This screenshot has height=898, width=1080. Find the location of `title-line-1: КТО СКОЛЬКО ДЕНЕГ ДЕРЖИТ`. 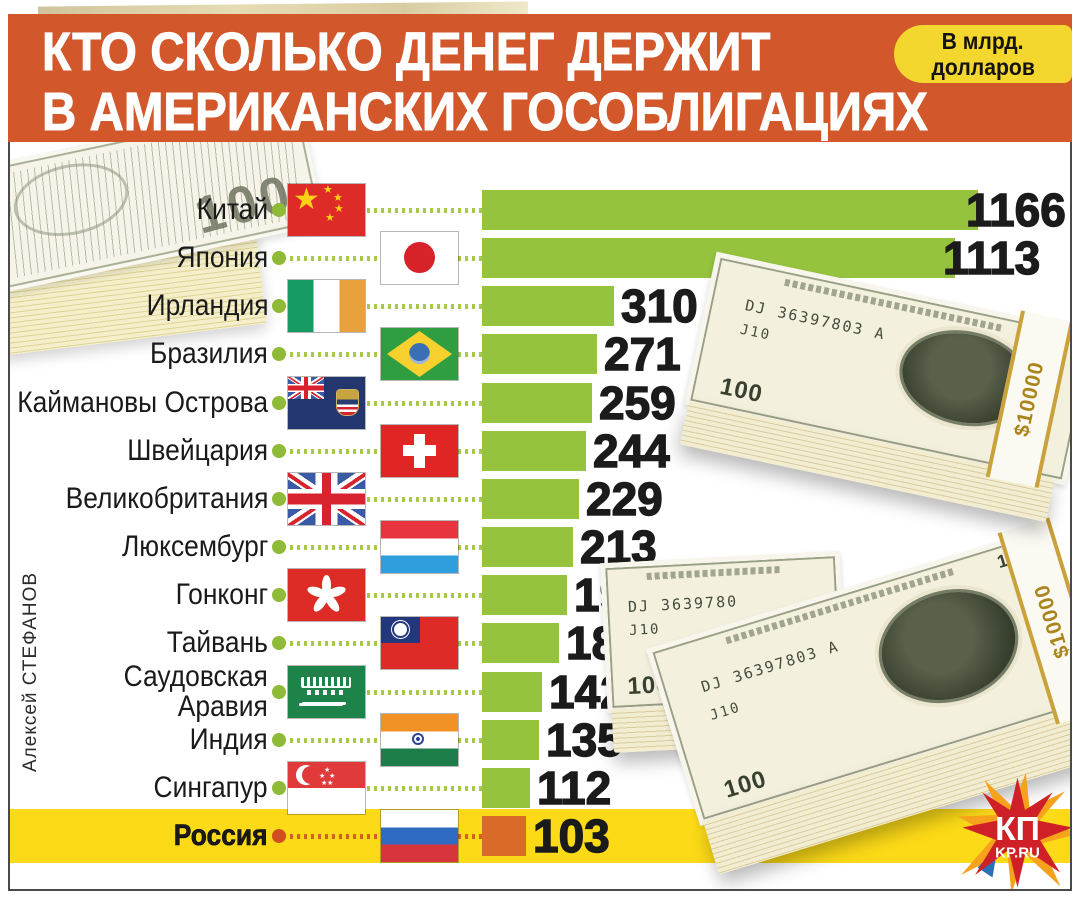

title-line-1: КТО СКОЛЬКО ДЕНЕГ ДЕРЖИТ is located at coordinates (406, 52).